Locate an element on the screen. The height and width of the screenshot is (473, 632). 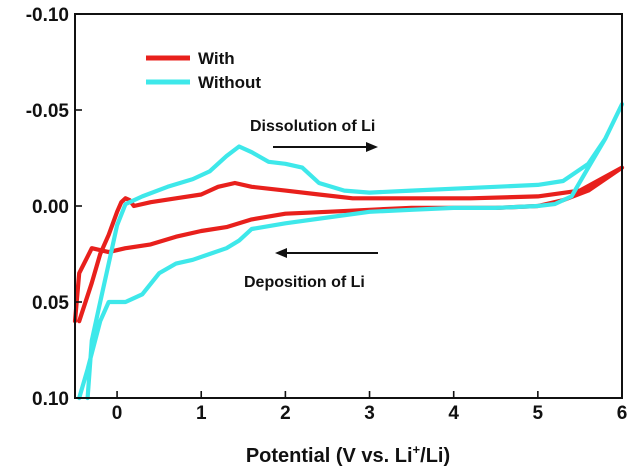
x-axis-title-main: Potential (V vs. Li is located at coordinates (329, 456).